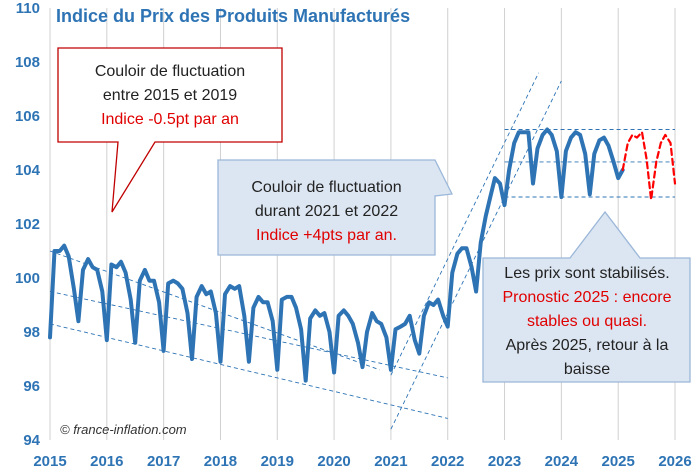 This screenshot has height=470, width=700. I want to click on source-credit: © france-inflation.com, so click(123, 429).